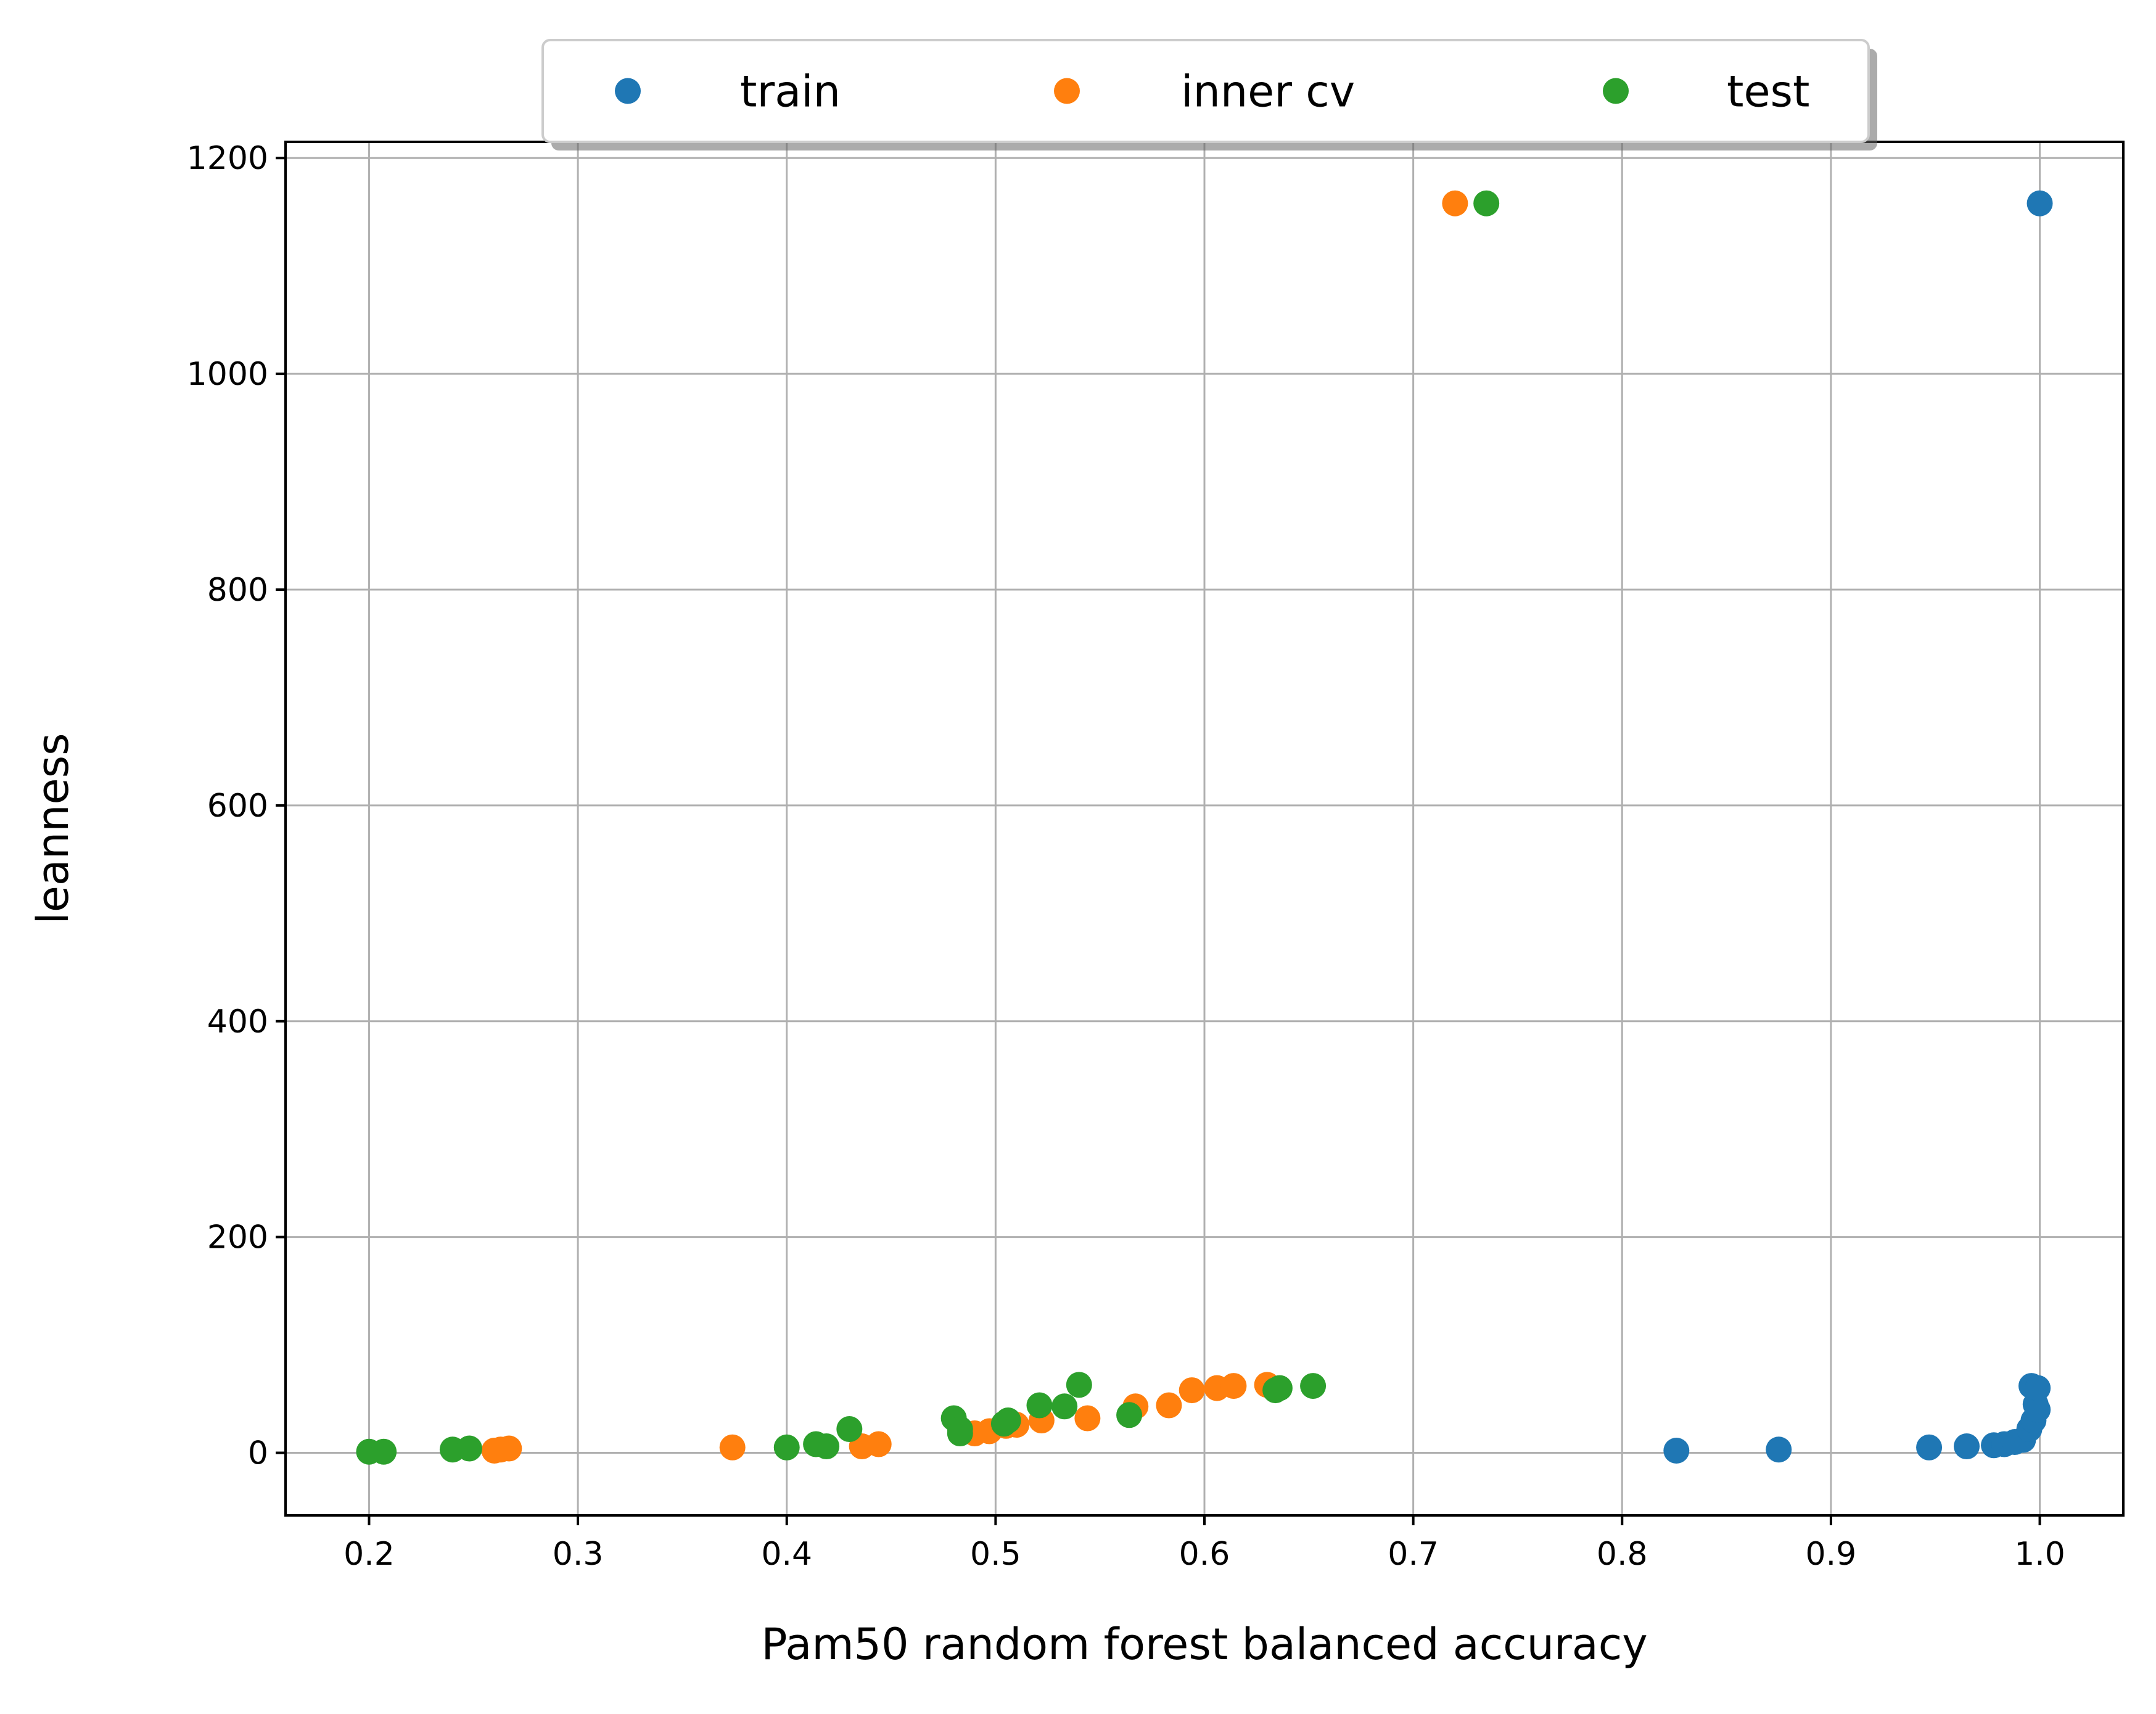  What do you see at coordinates (237, 1237) in the screenshot?
I see `y-tick-label: 200` at bounding box center [237, 1237].